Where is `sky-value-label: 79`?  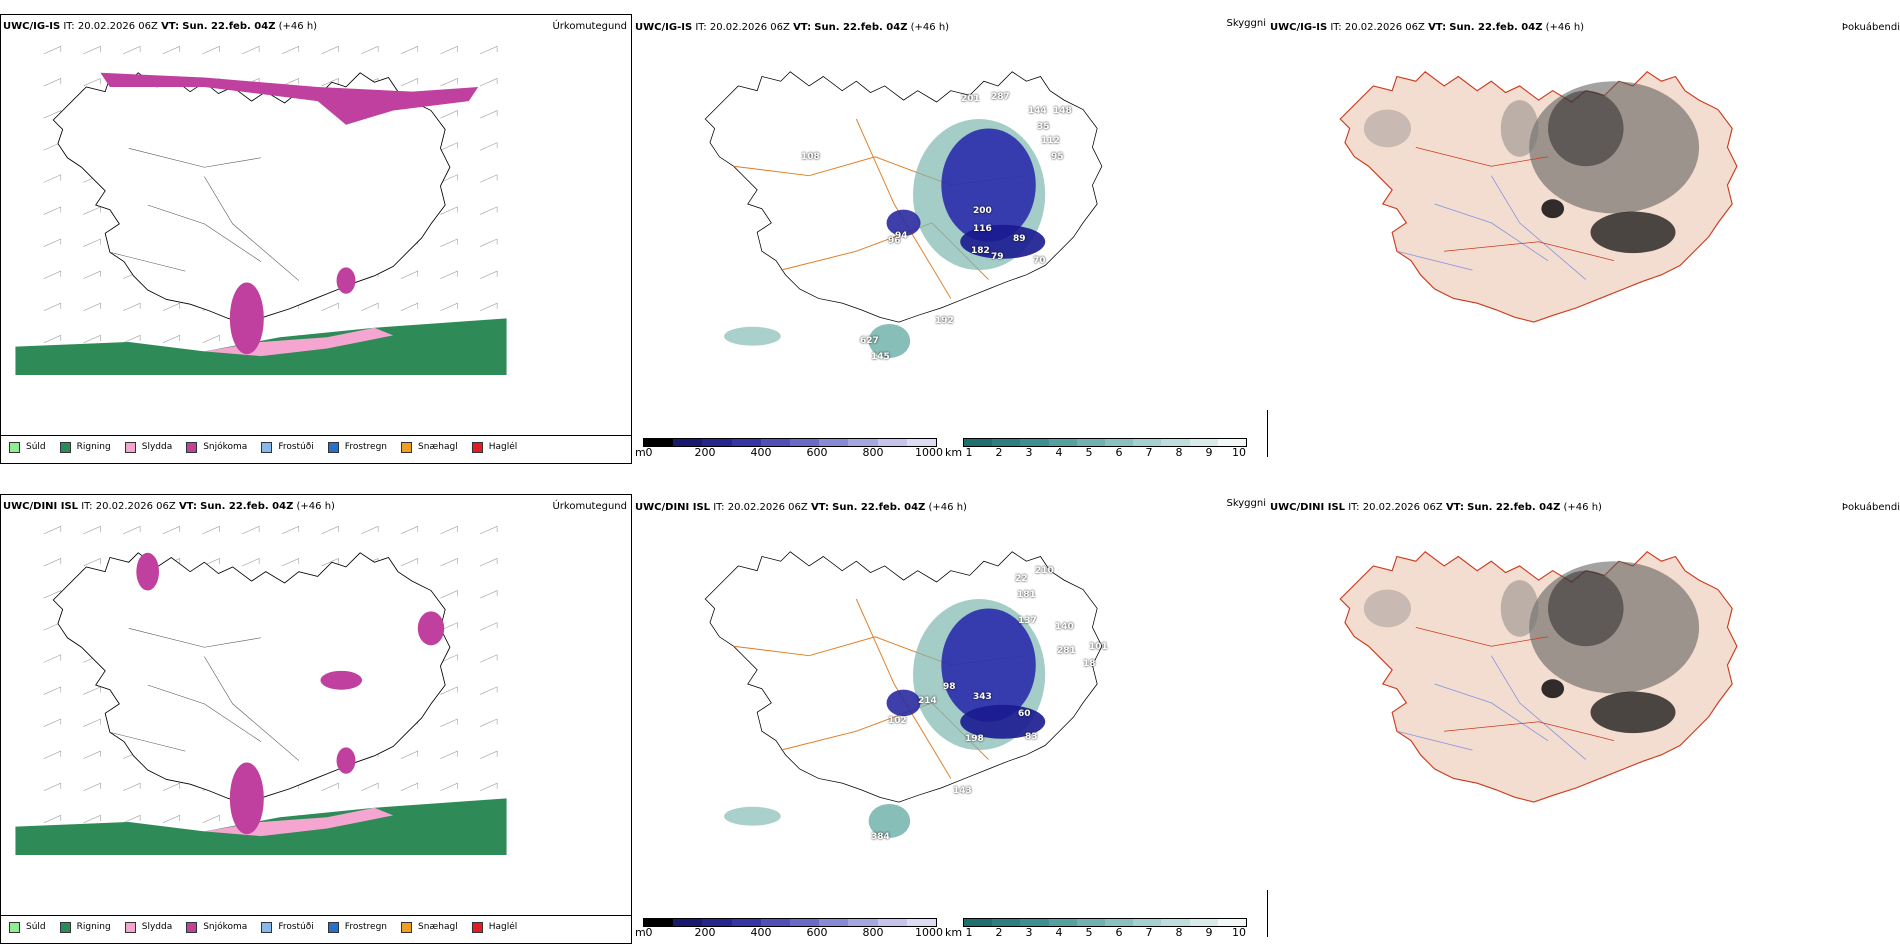
sky-value-label: 79 is located at coordinates (997, 257).